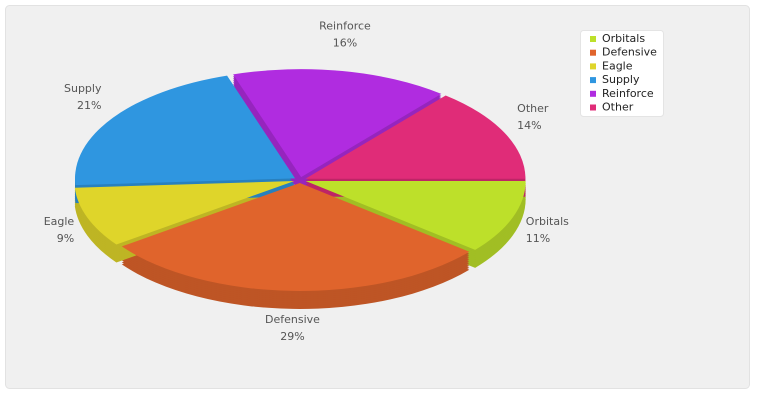  I want to click on slice-label: Other, so click(533, 108).